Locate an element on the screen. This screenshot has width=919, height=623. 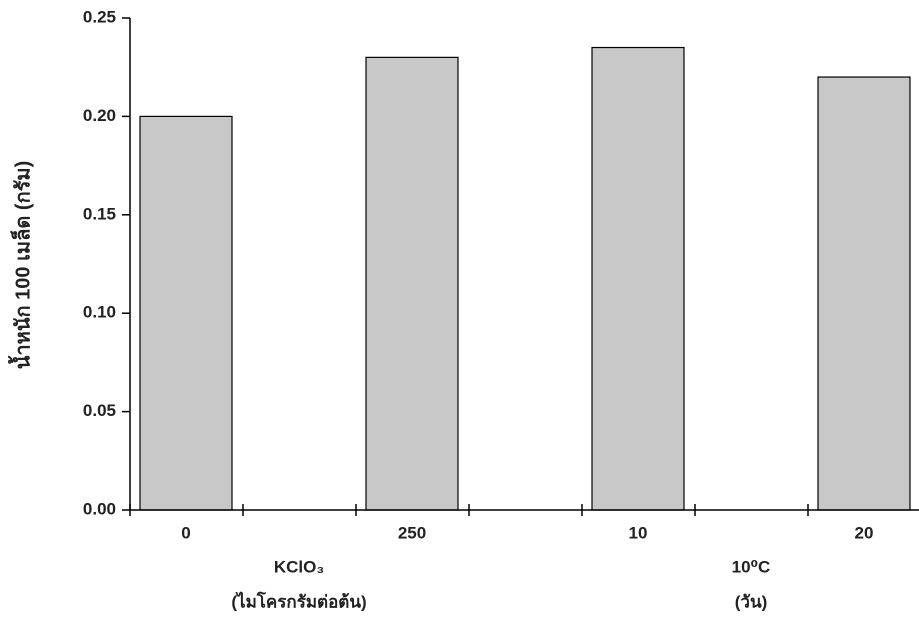
group-unit: (ไมโครกรัมต่อต้น) is located at coordinates (298, 601).